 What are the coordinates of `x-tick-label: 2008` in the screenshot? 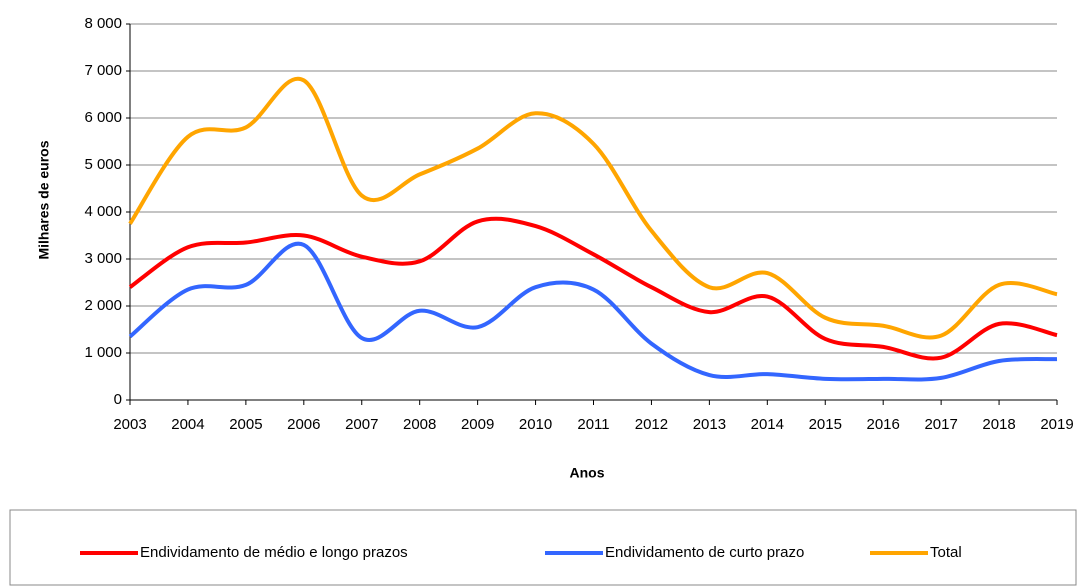 It's located at (419, 424).